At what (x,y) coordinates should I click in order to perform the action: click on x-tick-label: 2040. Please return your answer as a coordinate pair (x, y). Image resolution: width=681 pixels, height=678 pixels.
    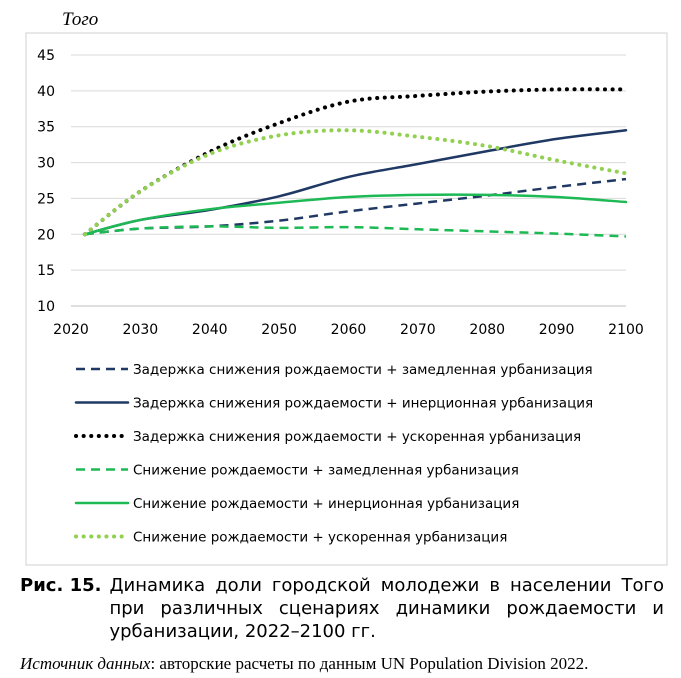
    Looking at the image, I should click on (210, 330).